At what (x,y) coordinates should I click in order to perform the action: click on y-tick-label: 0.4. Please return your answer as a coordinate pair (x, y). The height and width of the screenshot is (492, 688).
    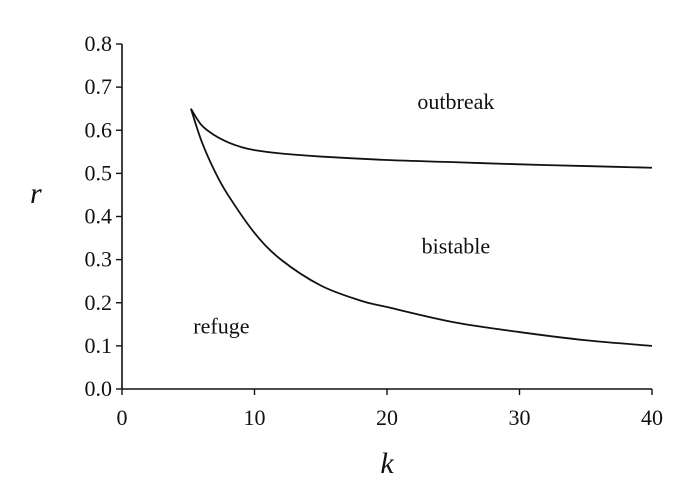
    Looking at the image, I should click on (99, 216).